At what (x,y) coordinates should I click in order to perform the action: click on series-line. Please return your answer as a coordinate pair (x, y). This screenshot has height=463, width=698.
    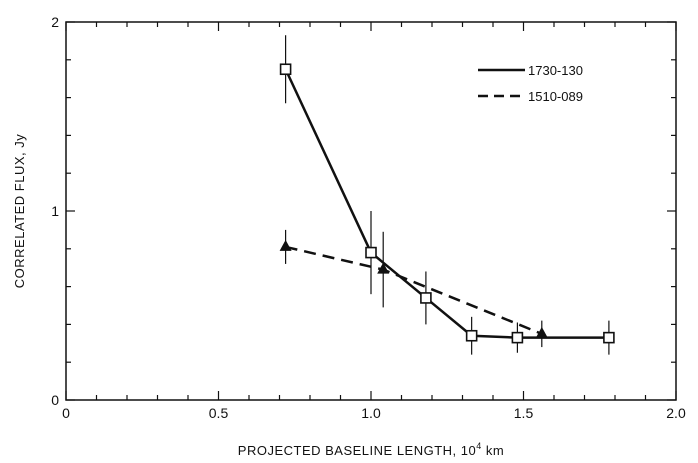
    Looking at the image, I should click on (414, 290).